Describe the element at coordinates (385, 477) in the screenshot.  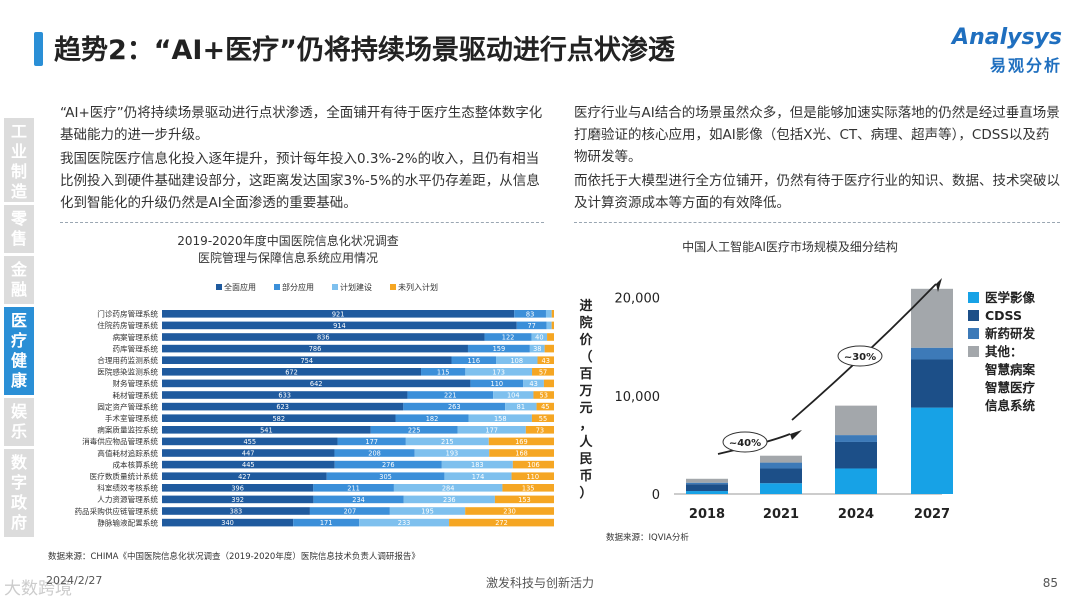
I see `data-label: 305` at that location.